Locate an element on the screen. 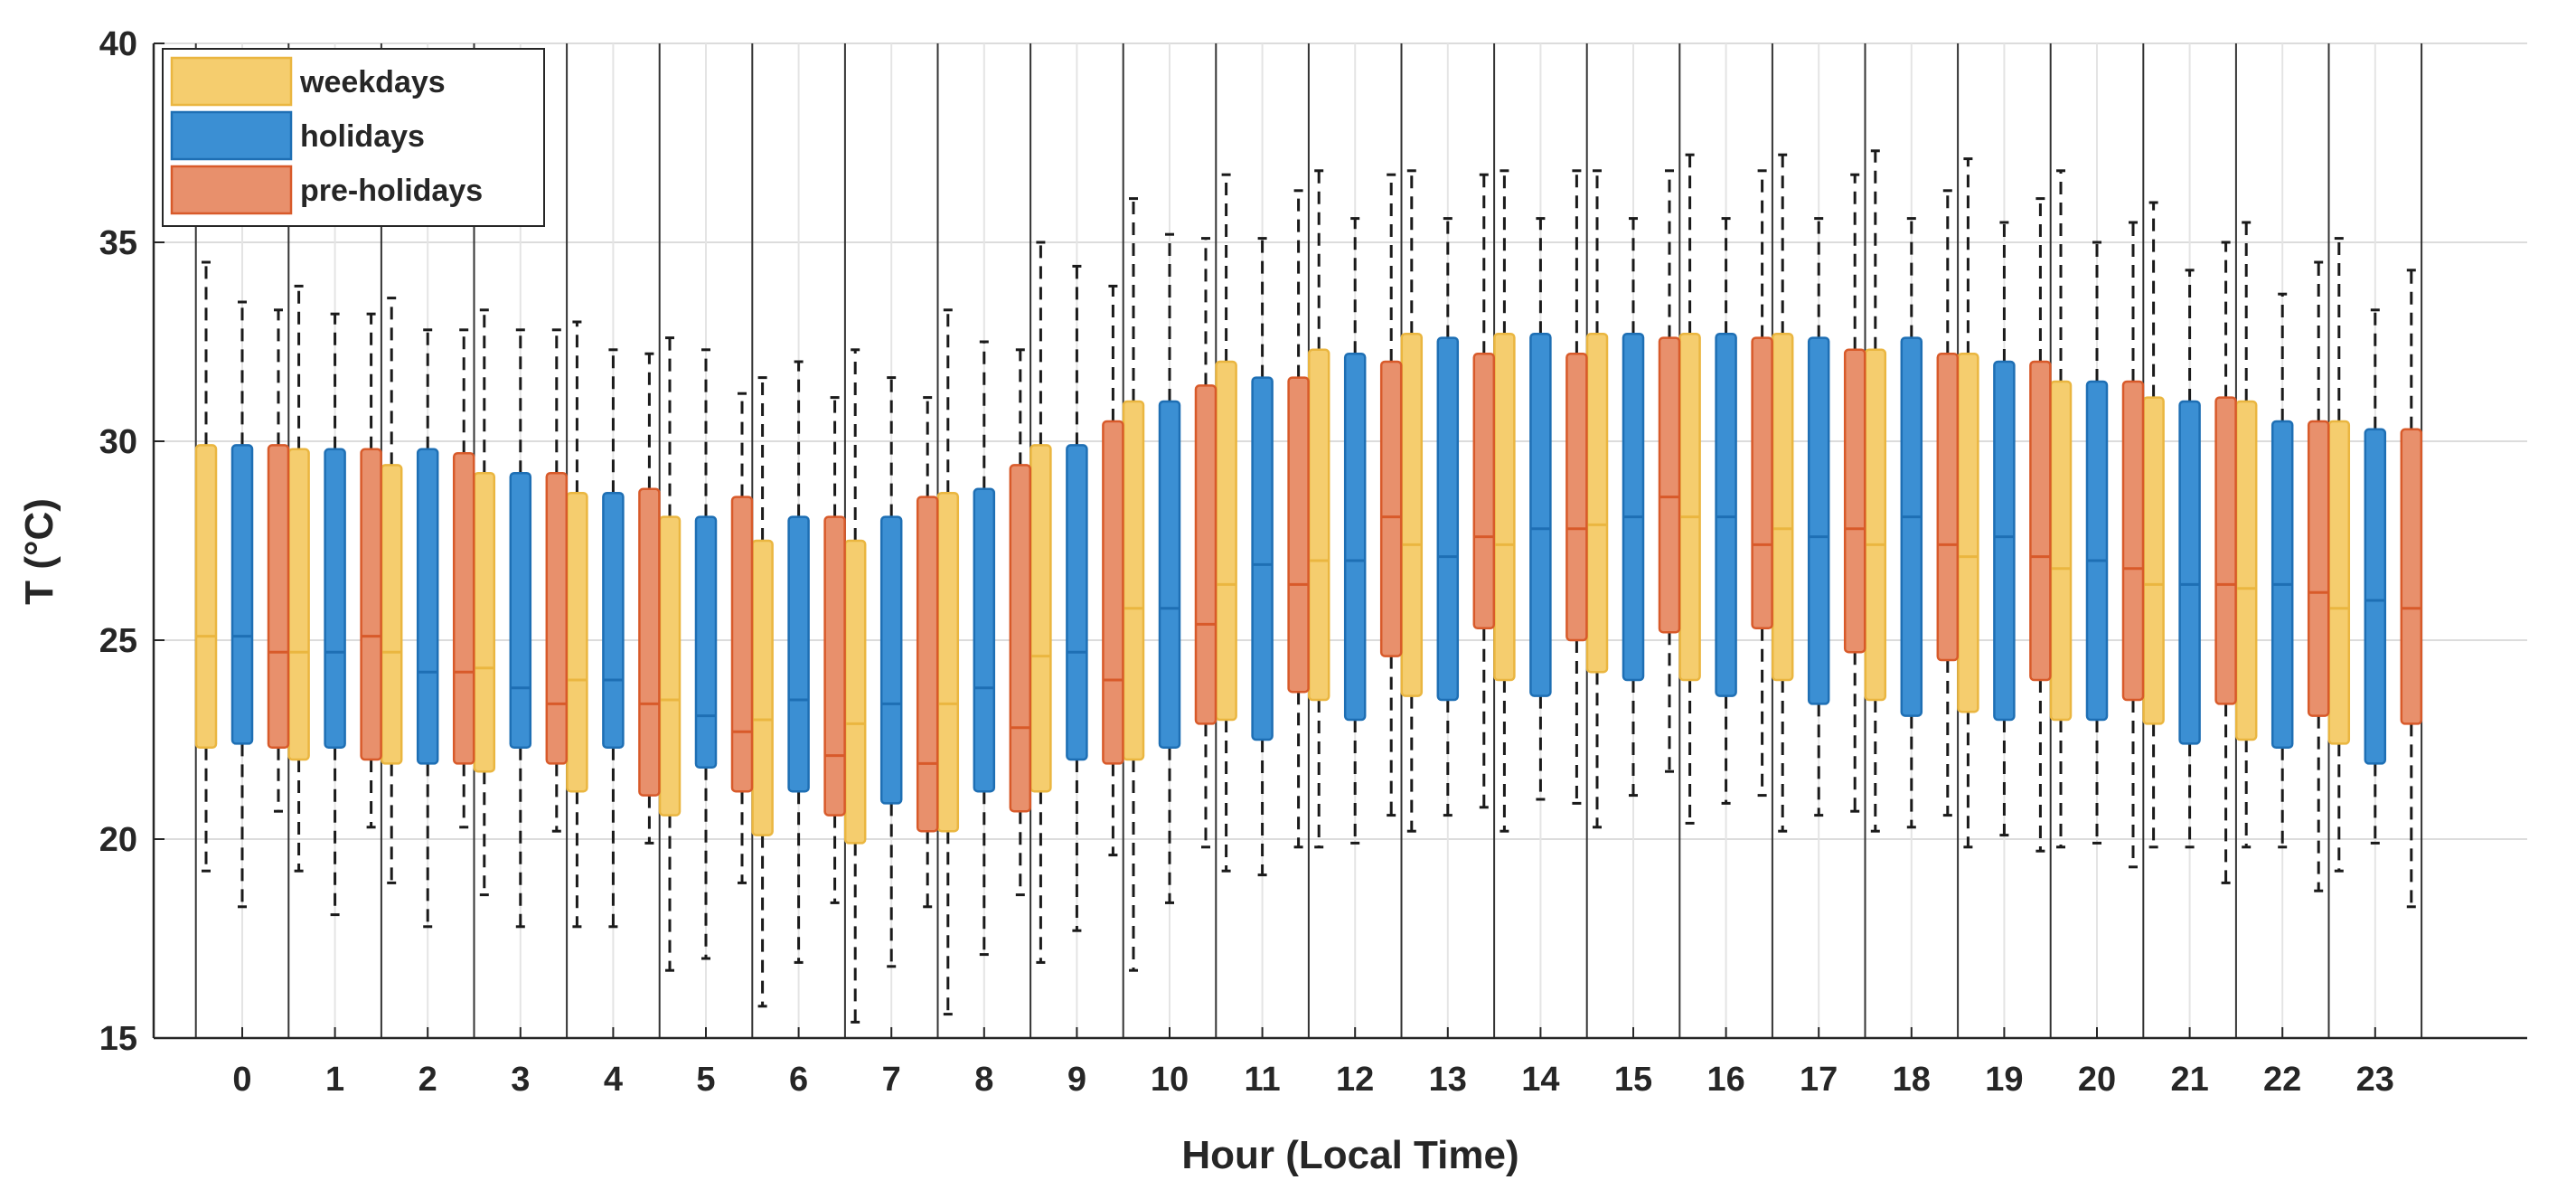 Image resolution: width=2576 pixels, height=1199 pixels. x-tick-label: 6 is located at coordinates (799, 1080).